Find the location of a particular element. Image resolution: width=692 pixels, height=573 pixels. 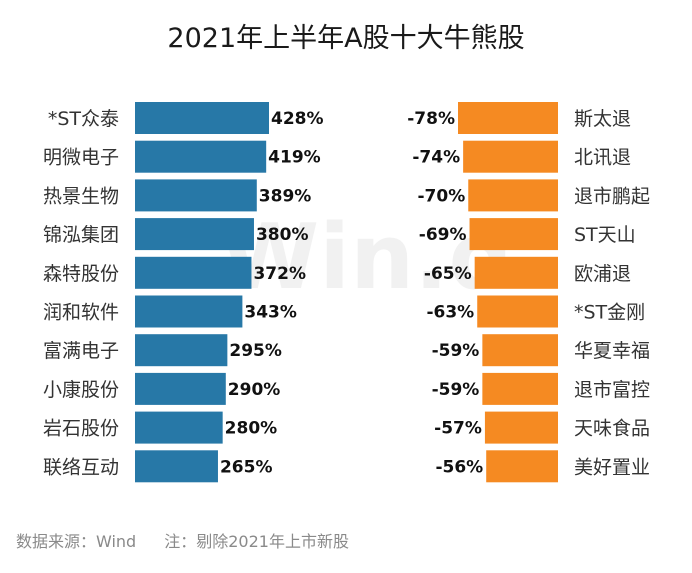

data-source: 数据来源：Wind is located at coordinates (76, 541).